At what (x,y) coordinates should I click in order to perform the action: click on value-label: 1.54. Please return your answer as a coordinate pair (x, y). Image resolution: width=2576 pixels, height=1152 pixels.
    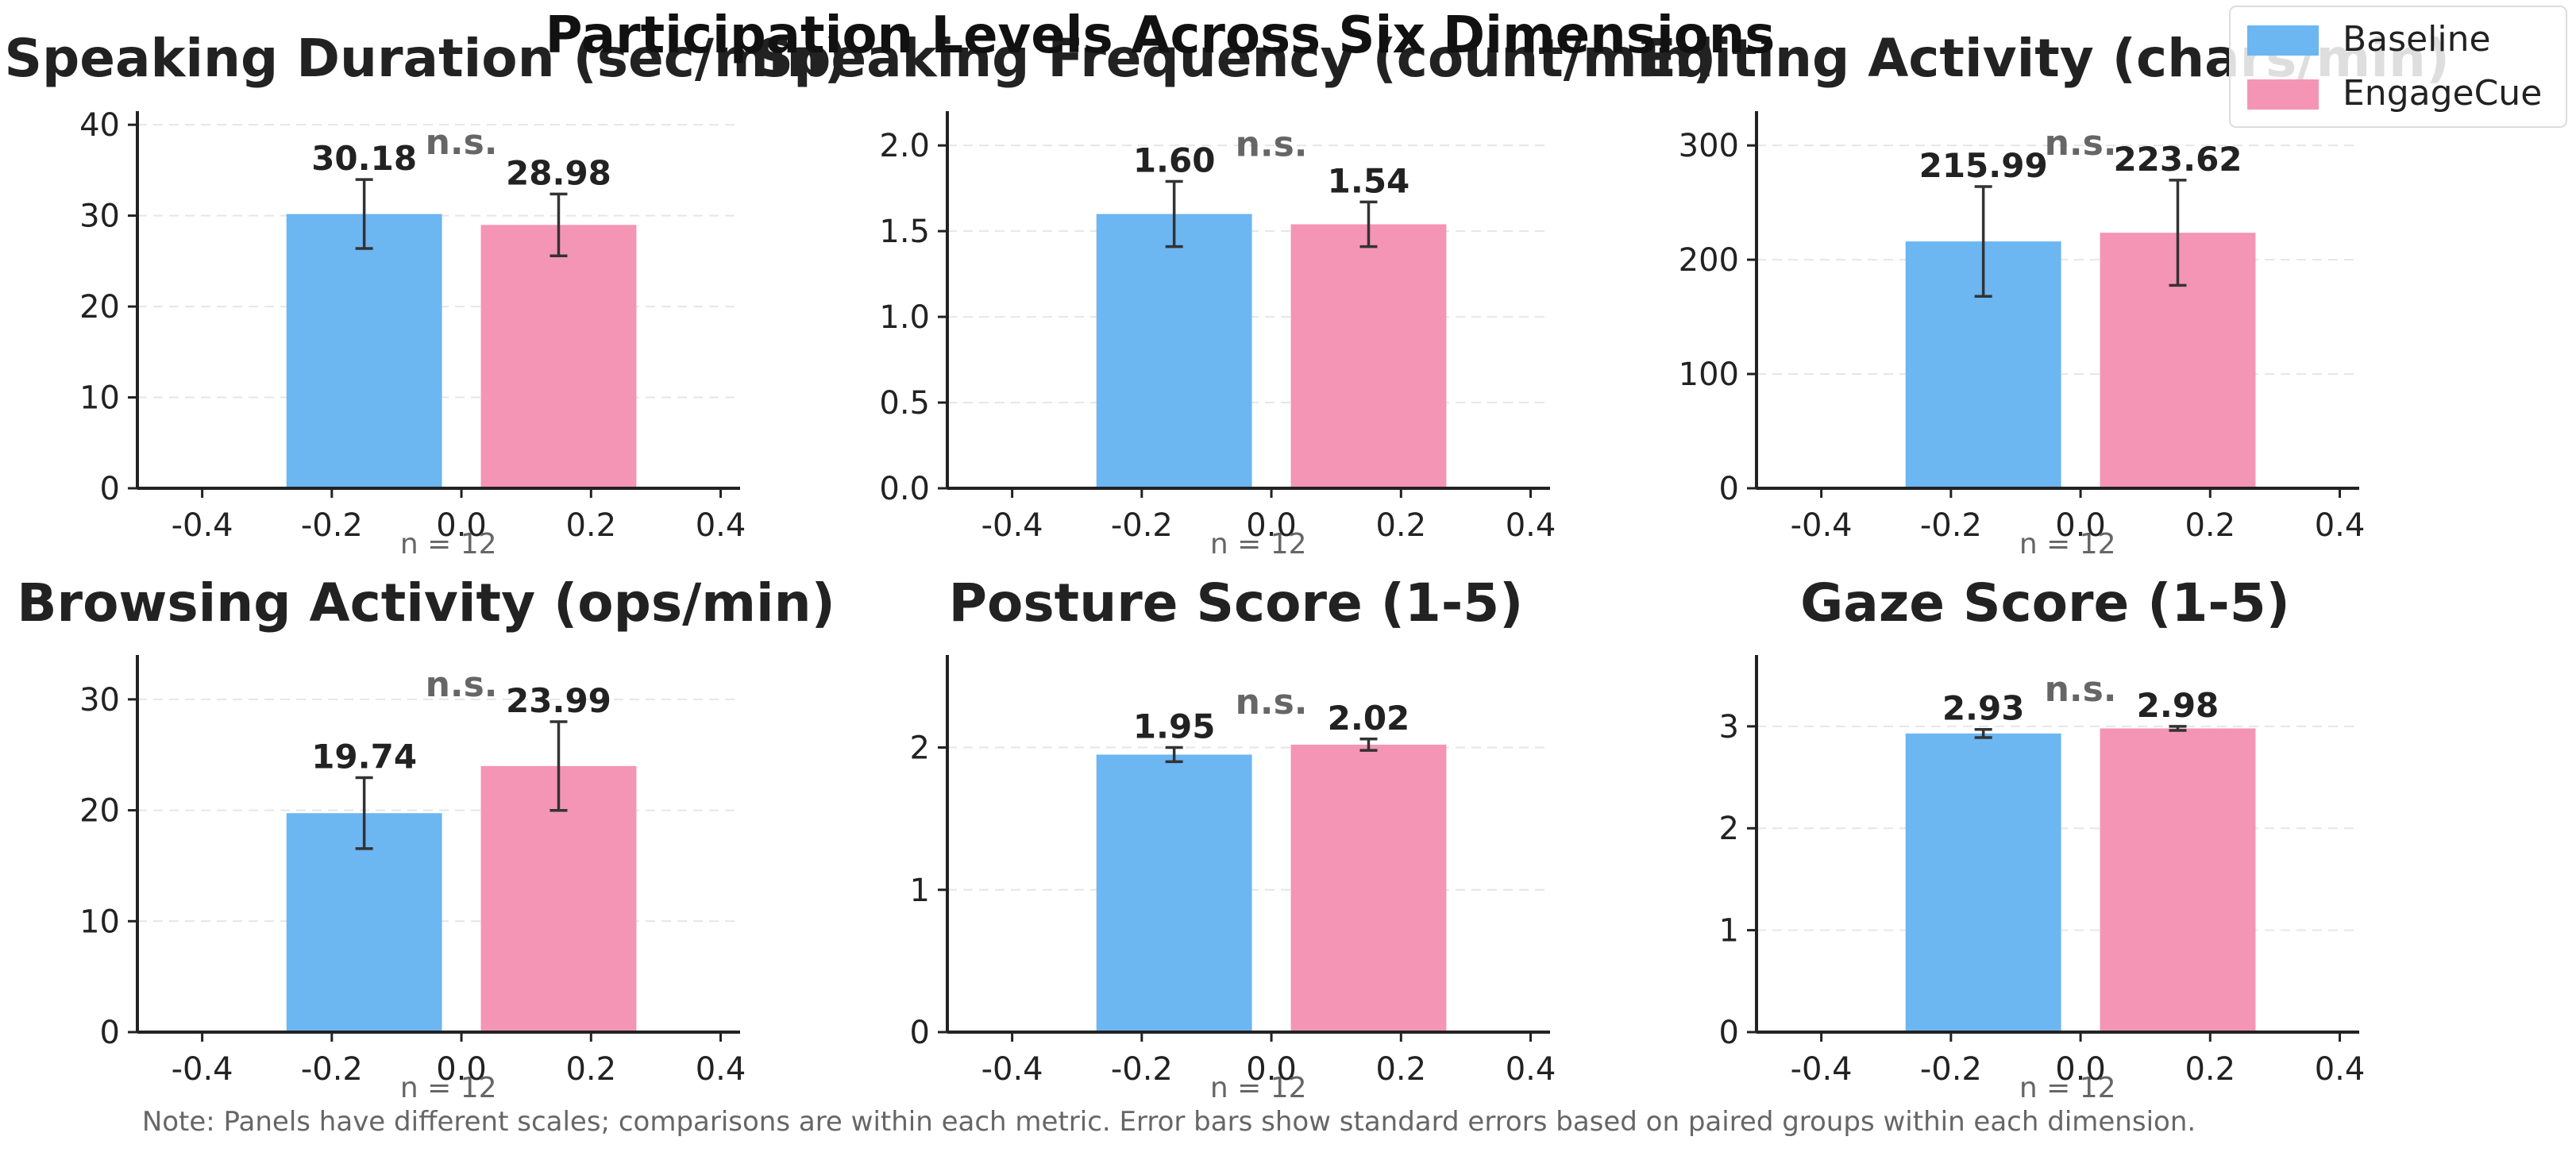
    Looking at the image, I should click on (1369, 180).